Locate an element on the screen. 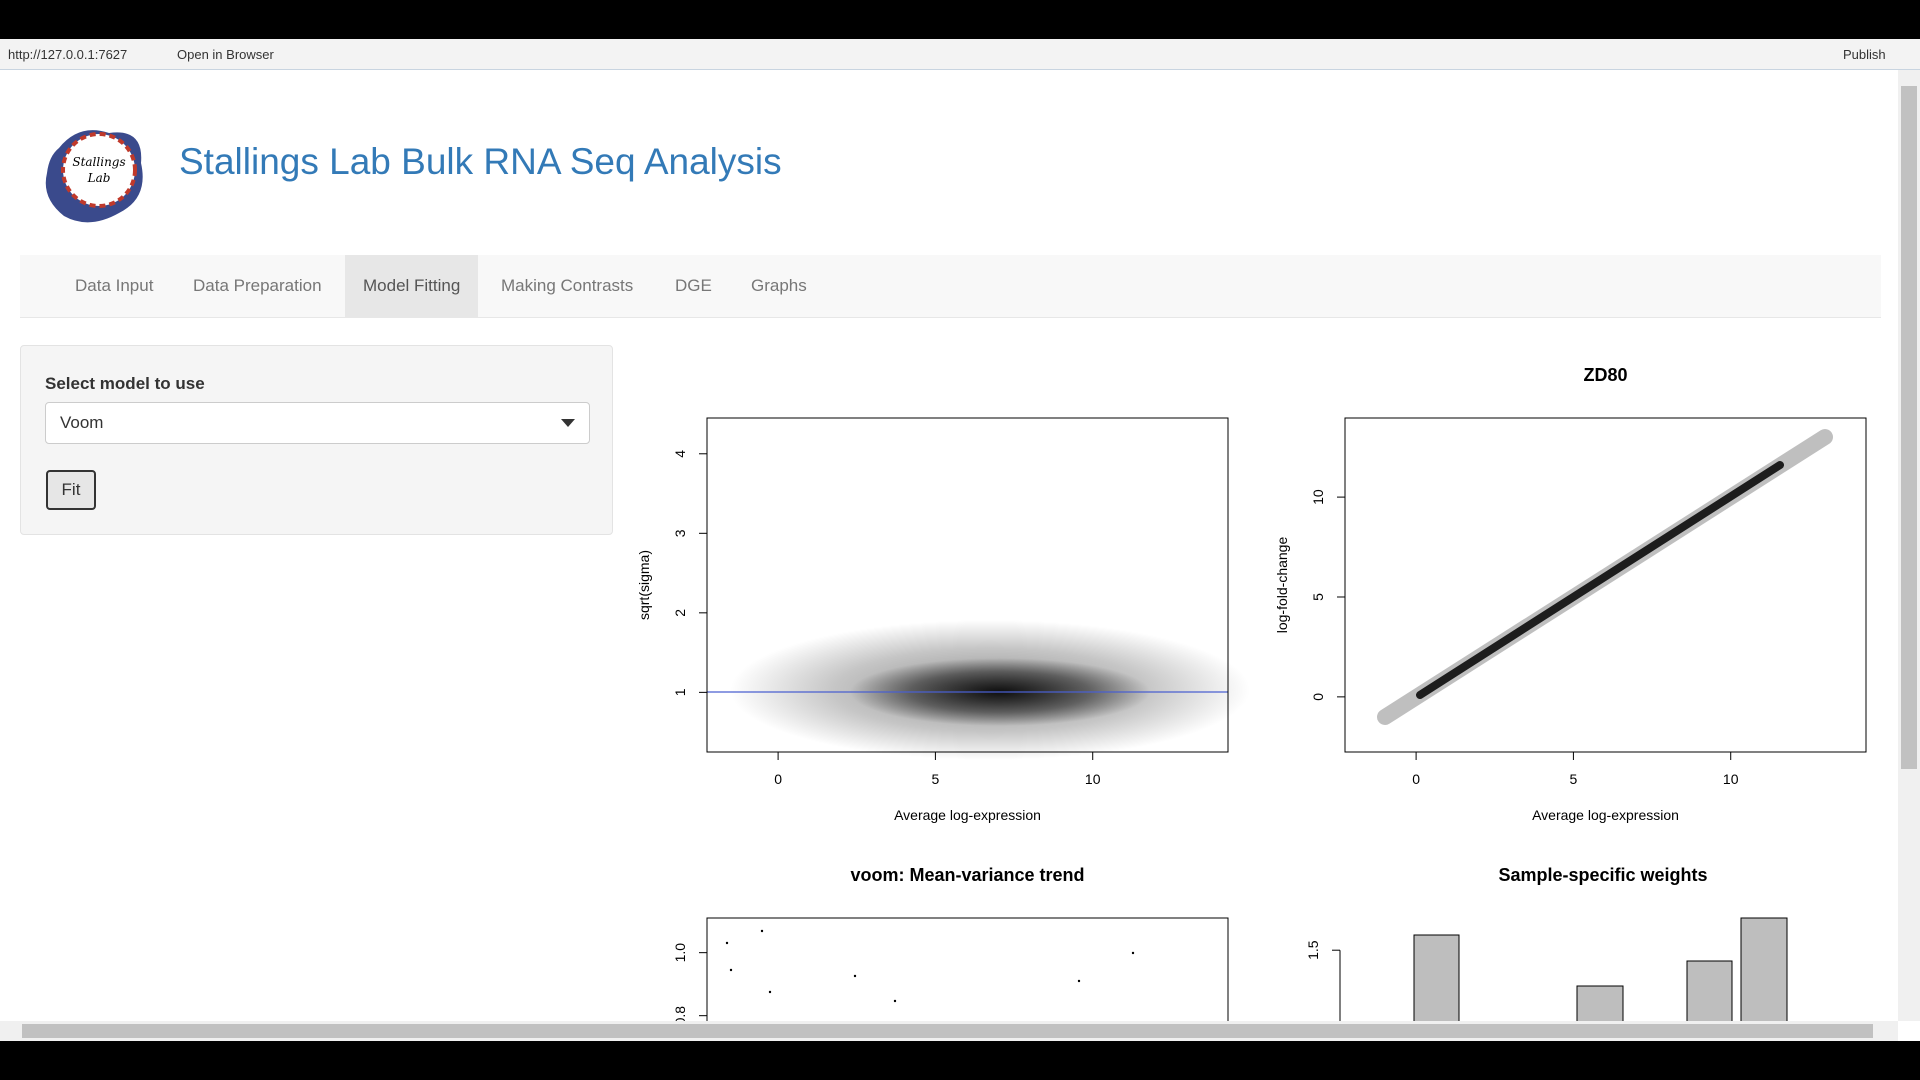 This screenshot has height=1080, width=1920. plot-title: voom: Mean-variance trend is located at coordinates (967, 875).